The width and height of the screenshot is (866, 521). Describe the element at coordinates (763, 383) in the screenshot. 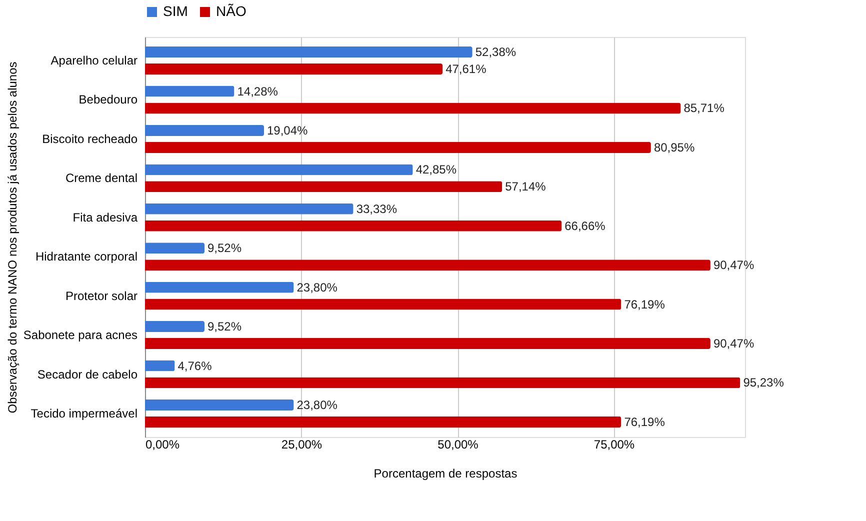

I see `data-label: 95,23%` at that location.